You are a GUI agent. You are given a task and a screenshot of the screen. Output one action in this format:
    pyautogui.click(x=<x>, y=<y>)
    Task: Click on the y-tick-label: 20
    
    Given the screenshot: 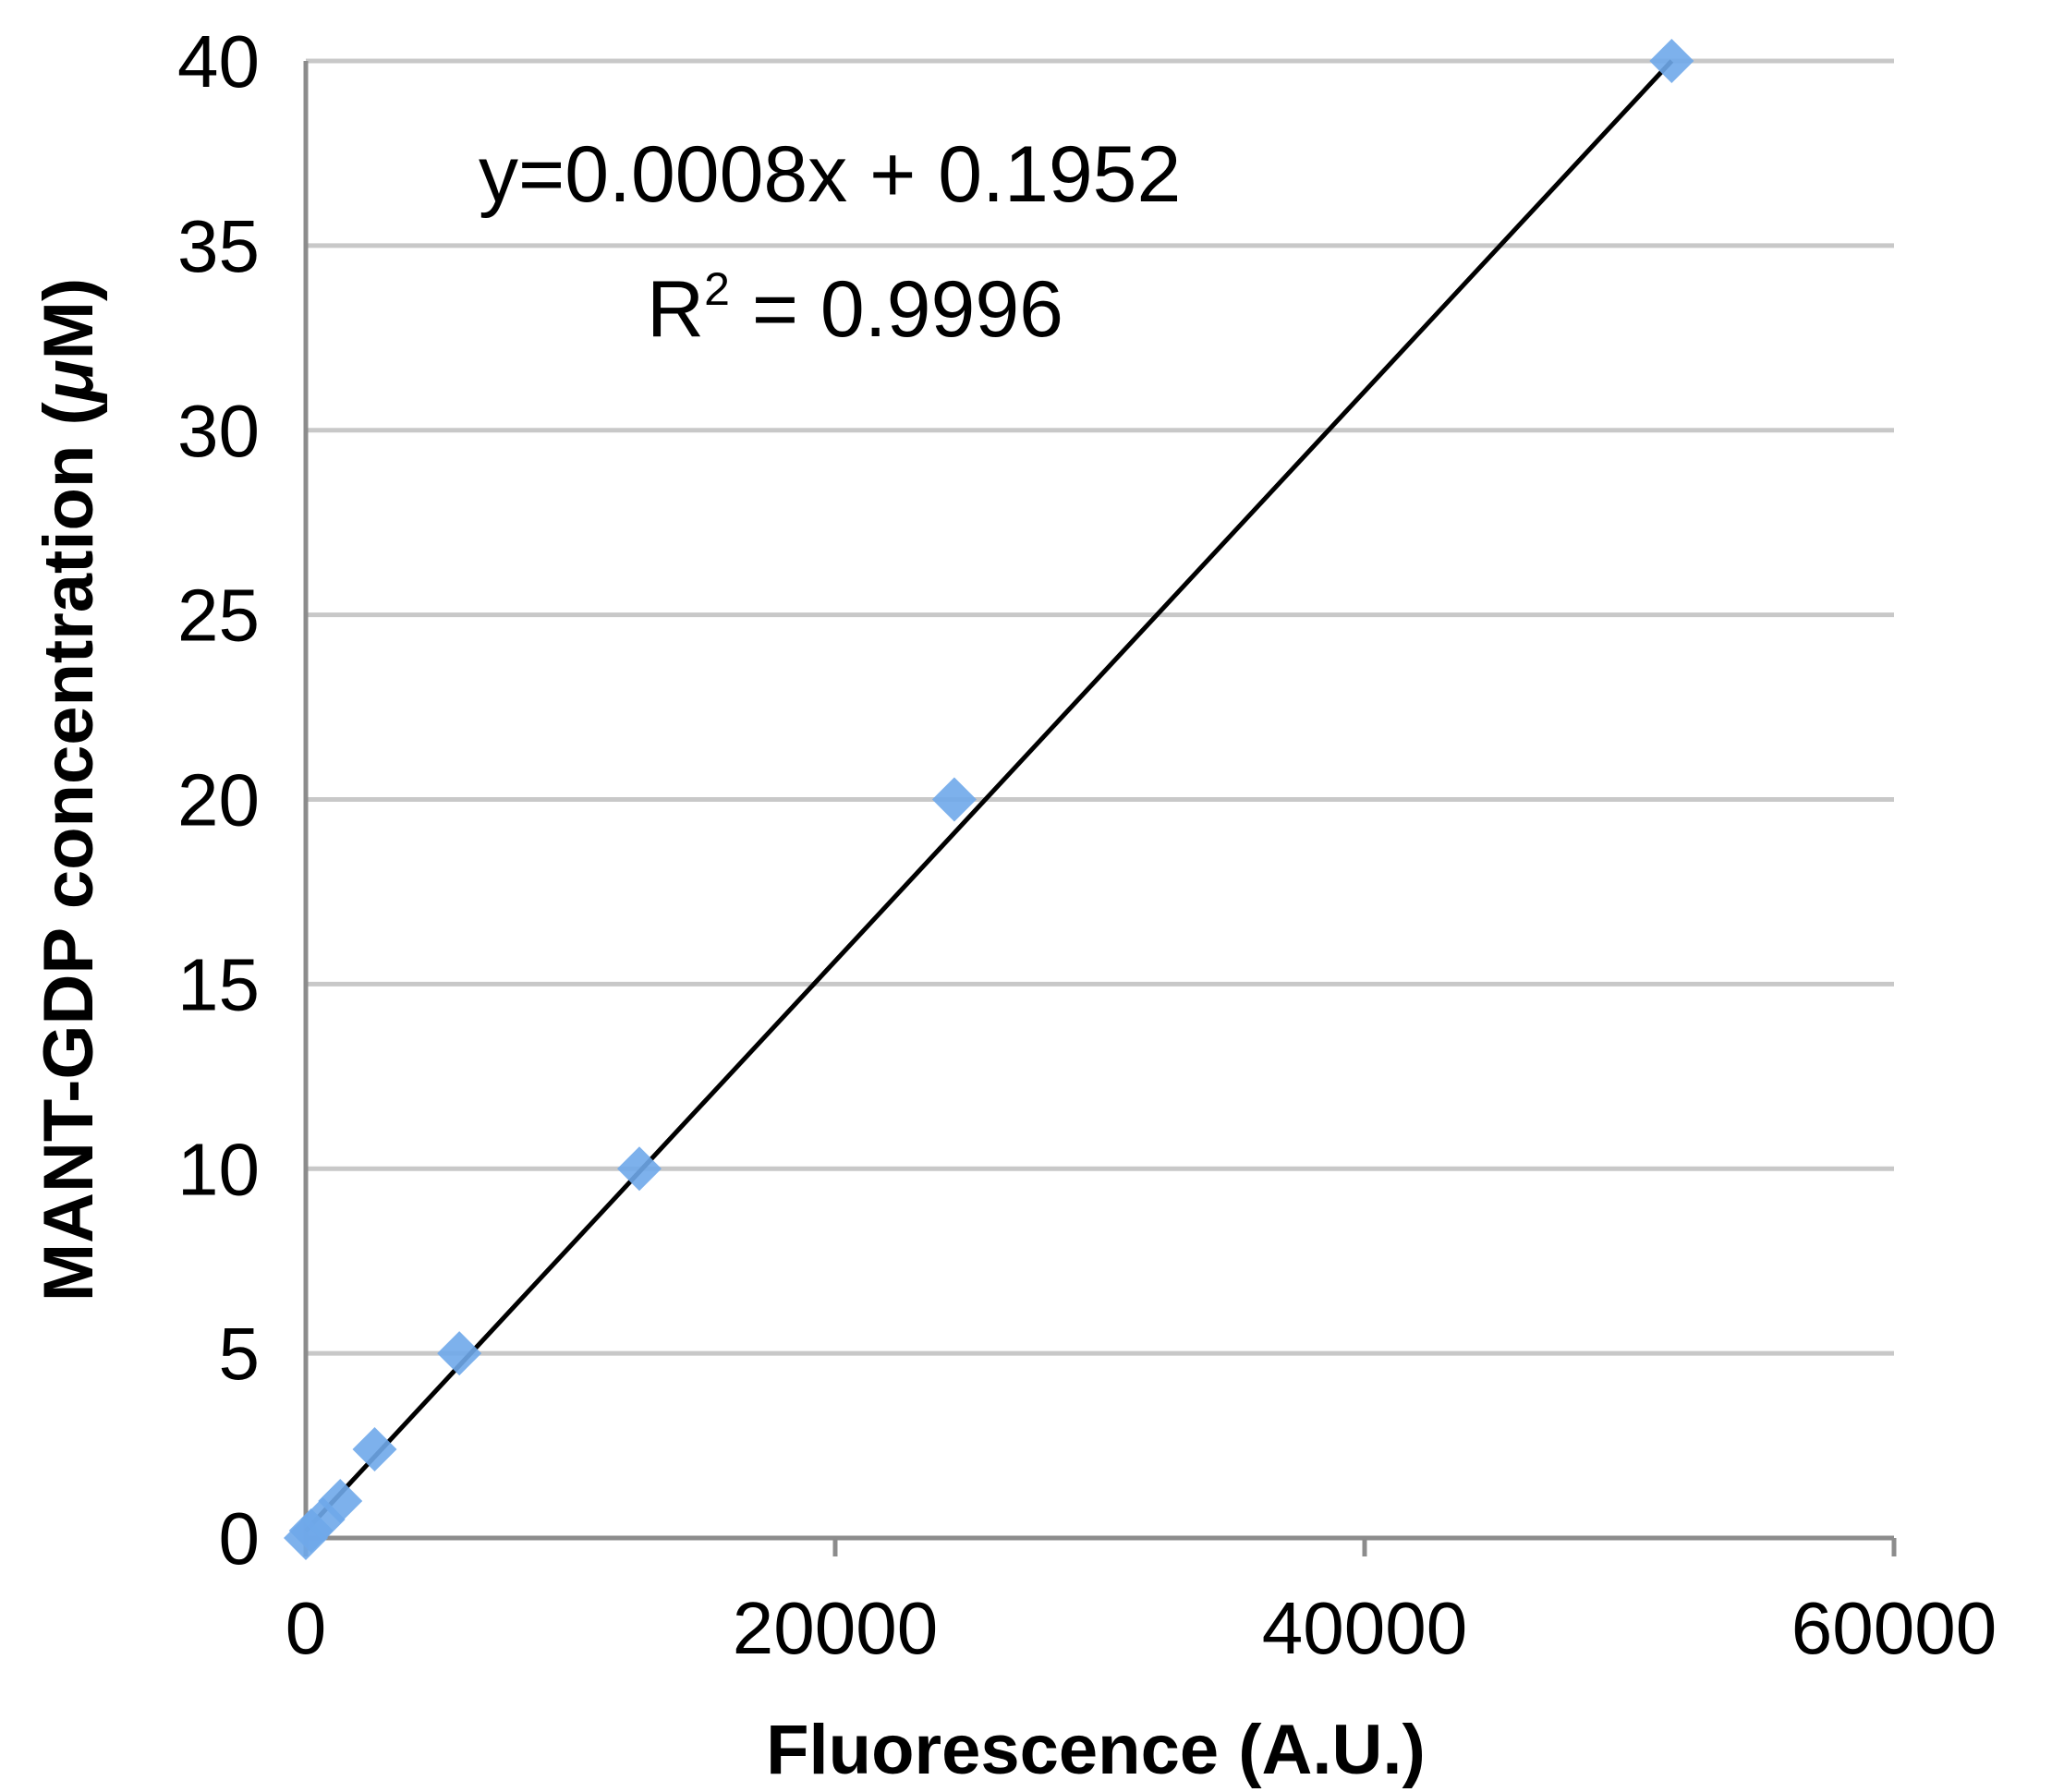 What is the action you would take?
    pyautogui.click(x=218, y=801)
    